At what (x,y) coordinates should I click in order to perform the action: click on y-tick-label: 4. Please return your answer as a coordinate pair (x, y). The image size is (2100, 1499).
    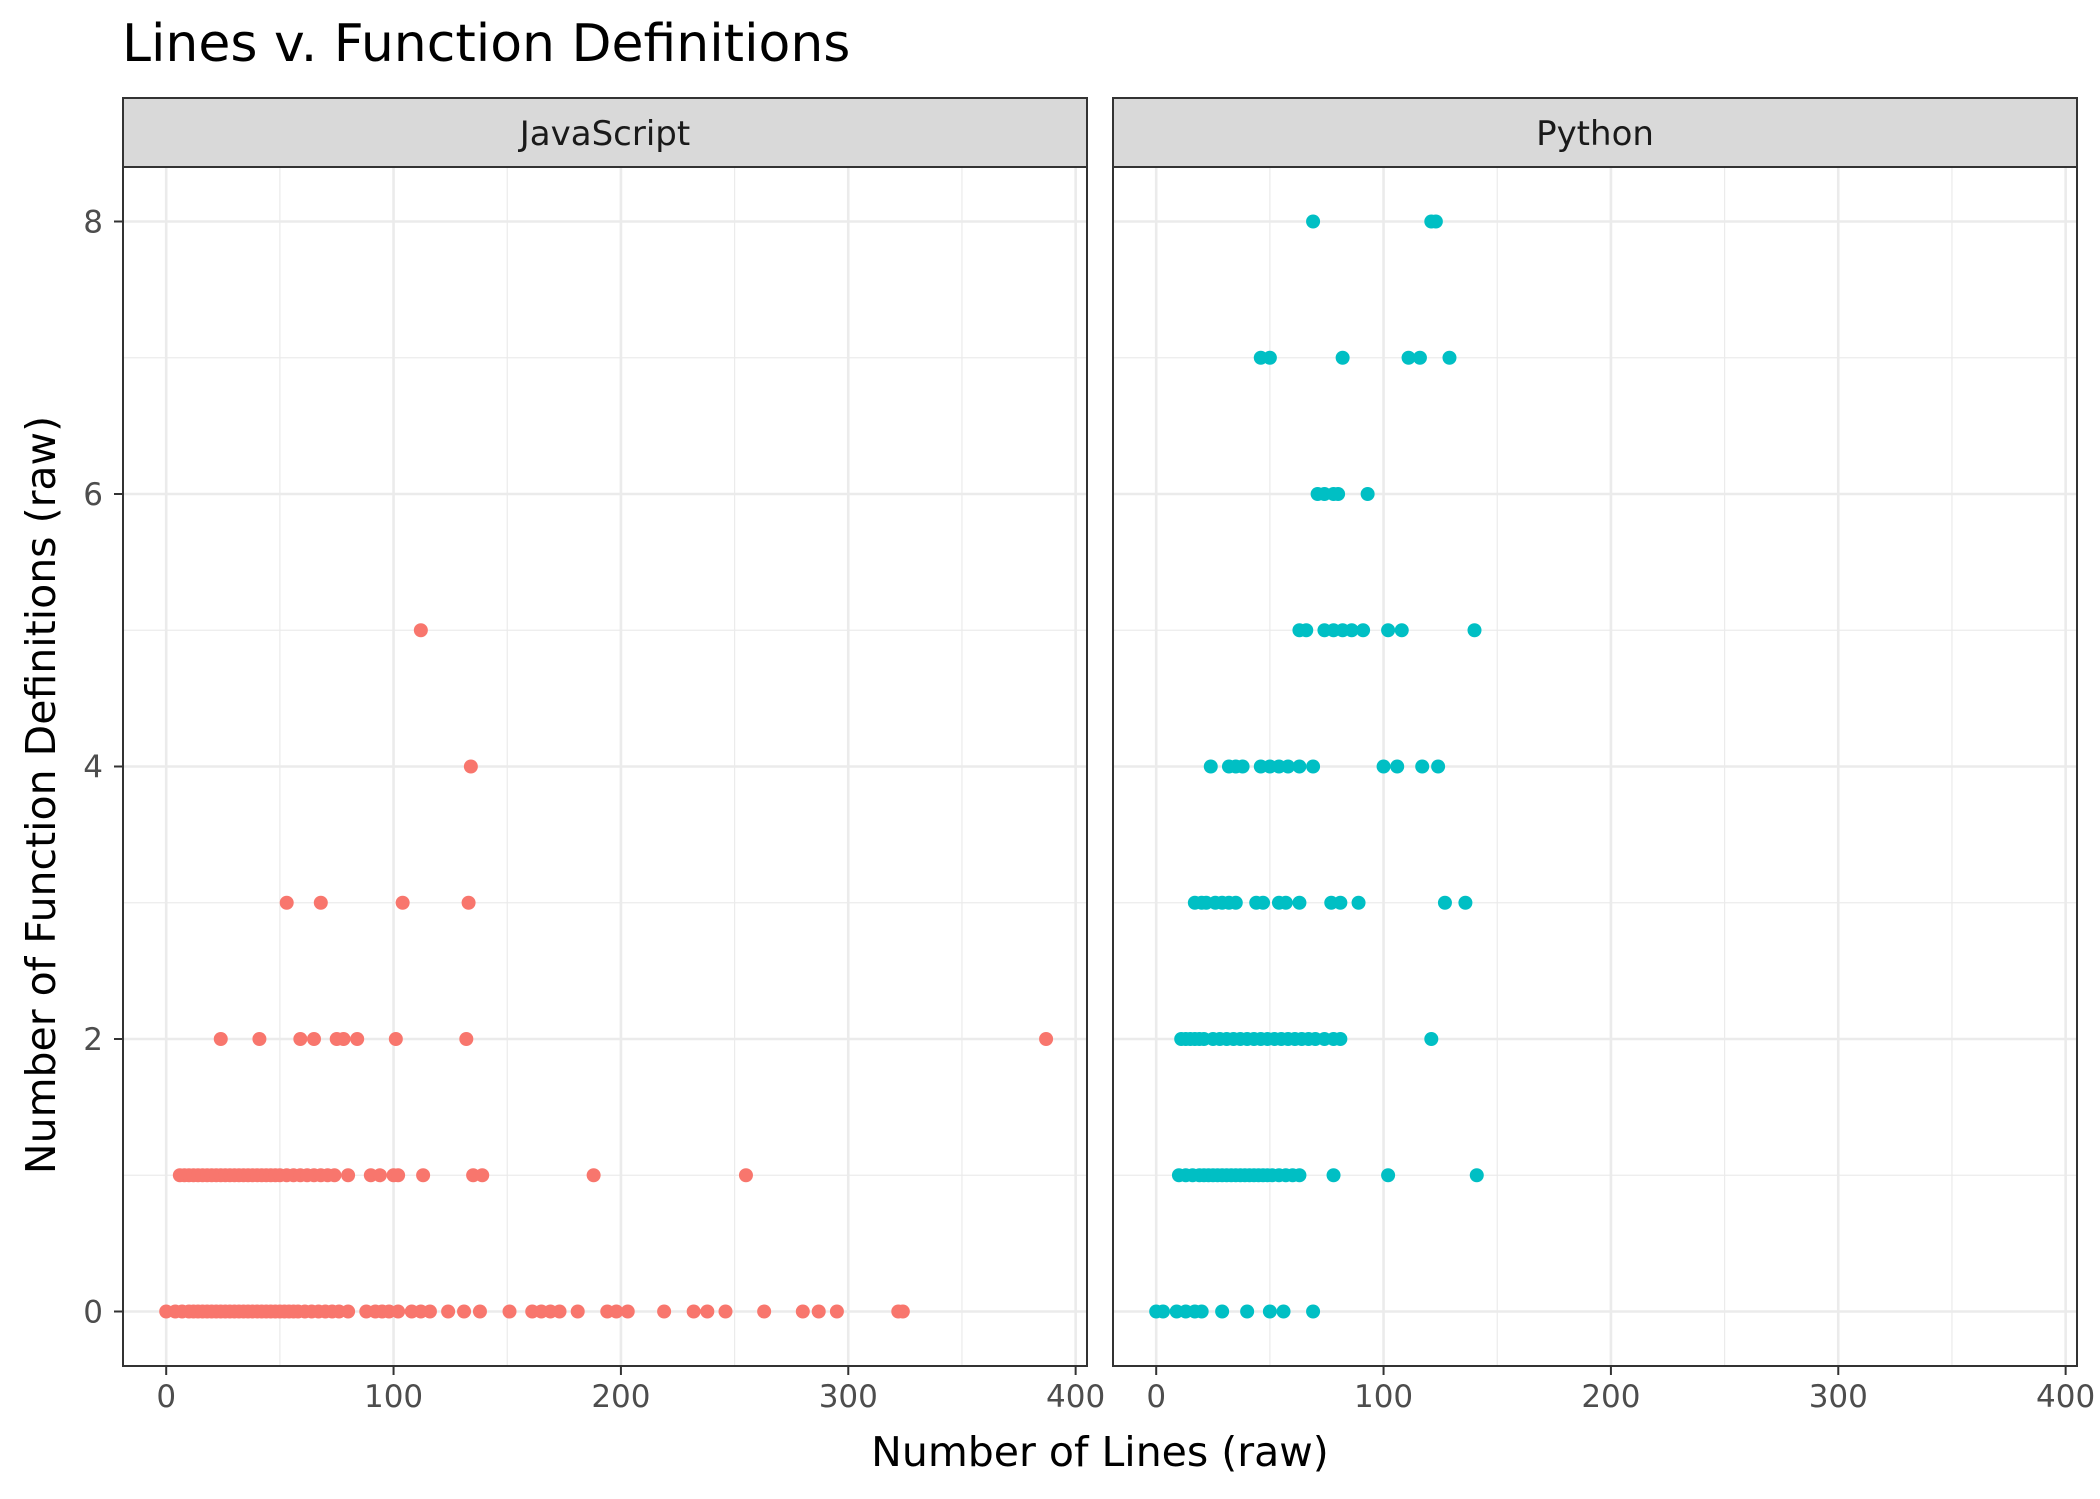
    Looking at the image, I should click on (93, 768).